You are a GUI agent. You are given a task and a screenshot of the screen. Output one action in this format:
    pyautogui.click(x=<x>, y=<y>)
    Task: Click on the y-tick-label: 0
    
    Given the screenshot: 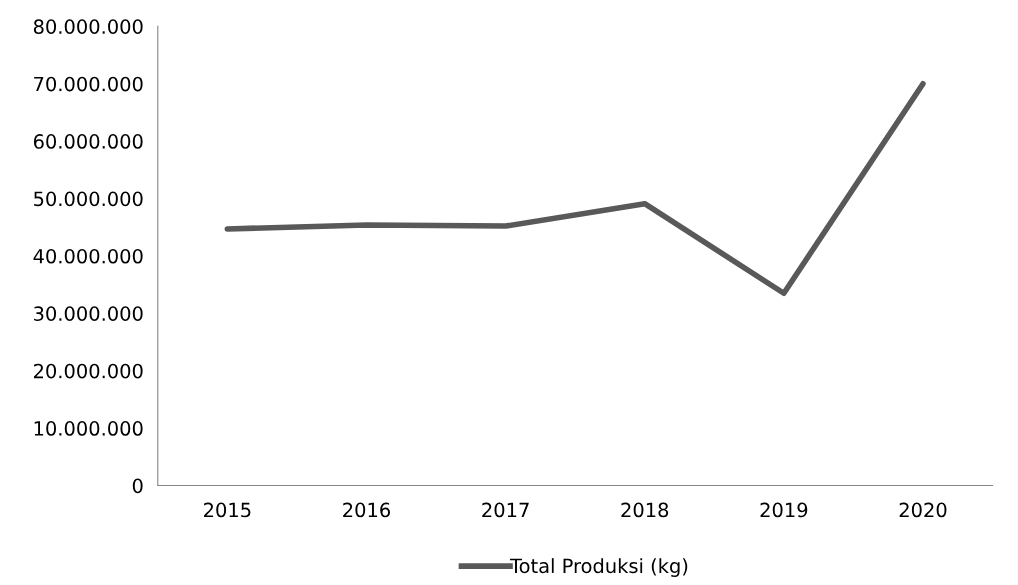 What is the action you would take?
    pyautogui.click(x=137, y=486)
    